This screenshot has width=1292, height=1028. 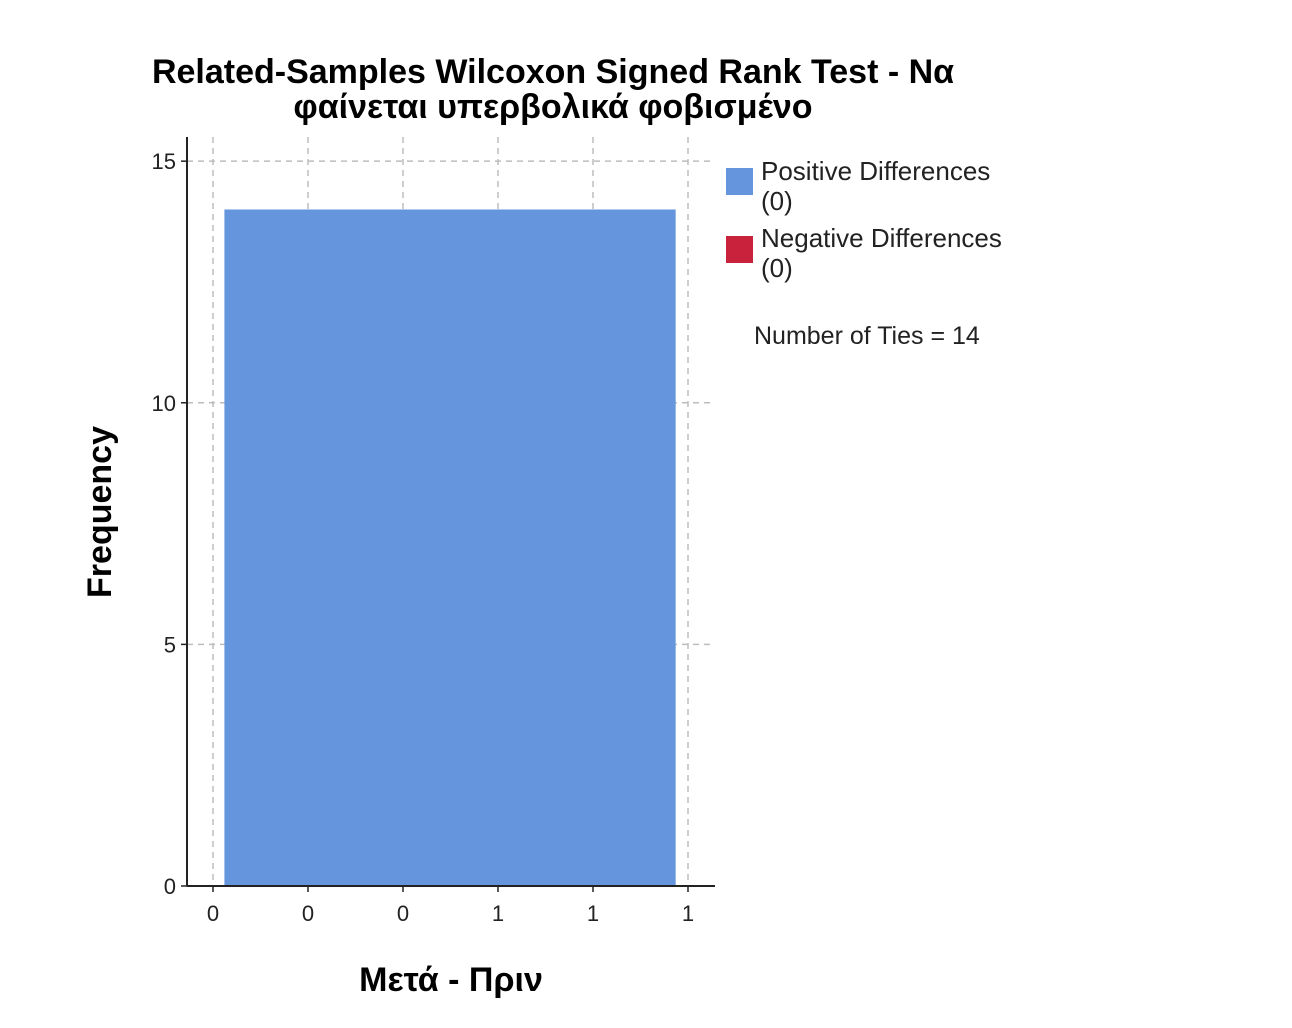 What do you see at coordinates (170, 886) in the screenshot?
I see `y-tick-label: 0` at bounding box center [170, 886].